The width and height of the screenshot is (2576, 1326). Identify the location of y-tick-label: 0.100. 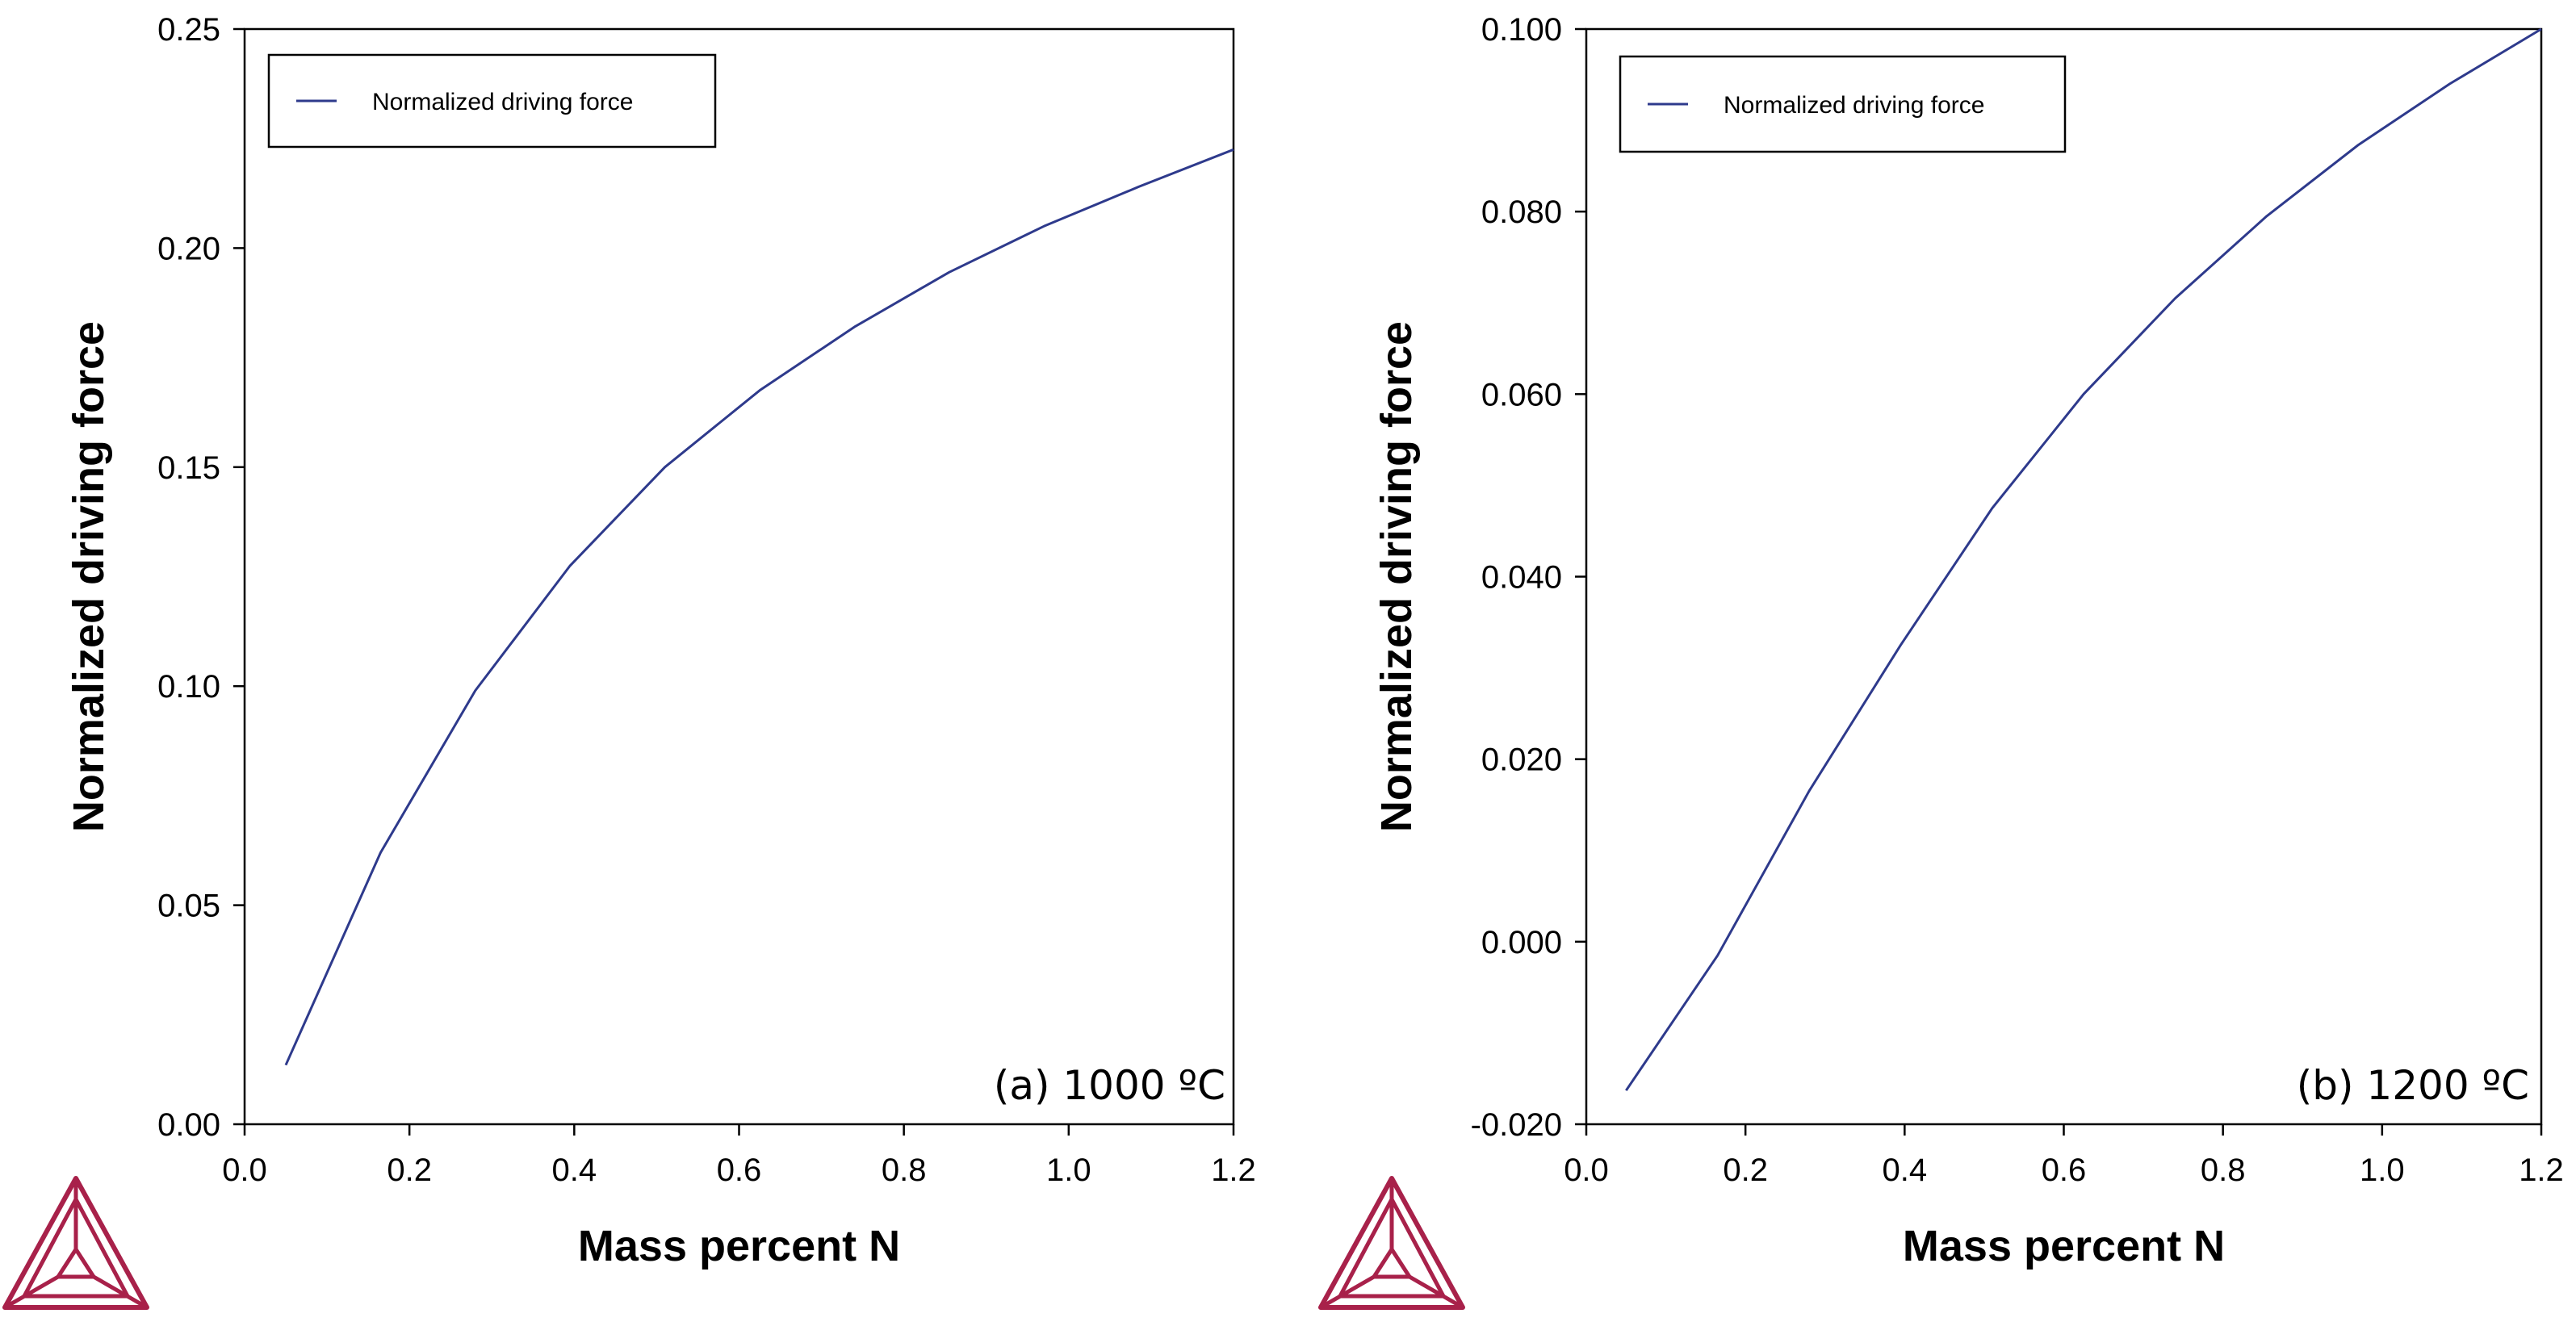
(1522, 30).